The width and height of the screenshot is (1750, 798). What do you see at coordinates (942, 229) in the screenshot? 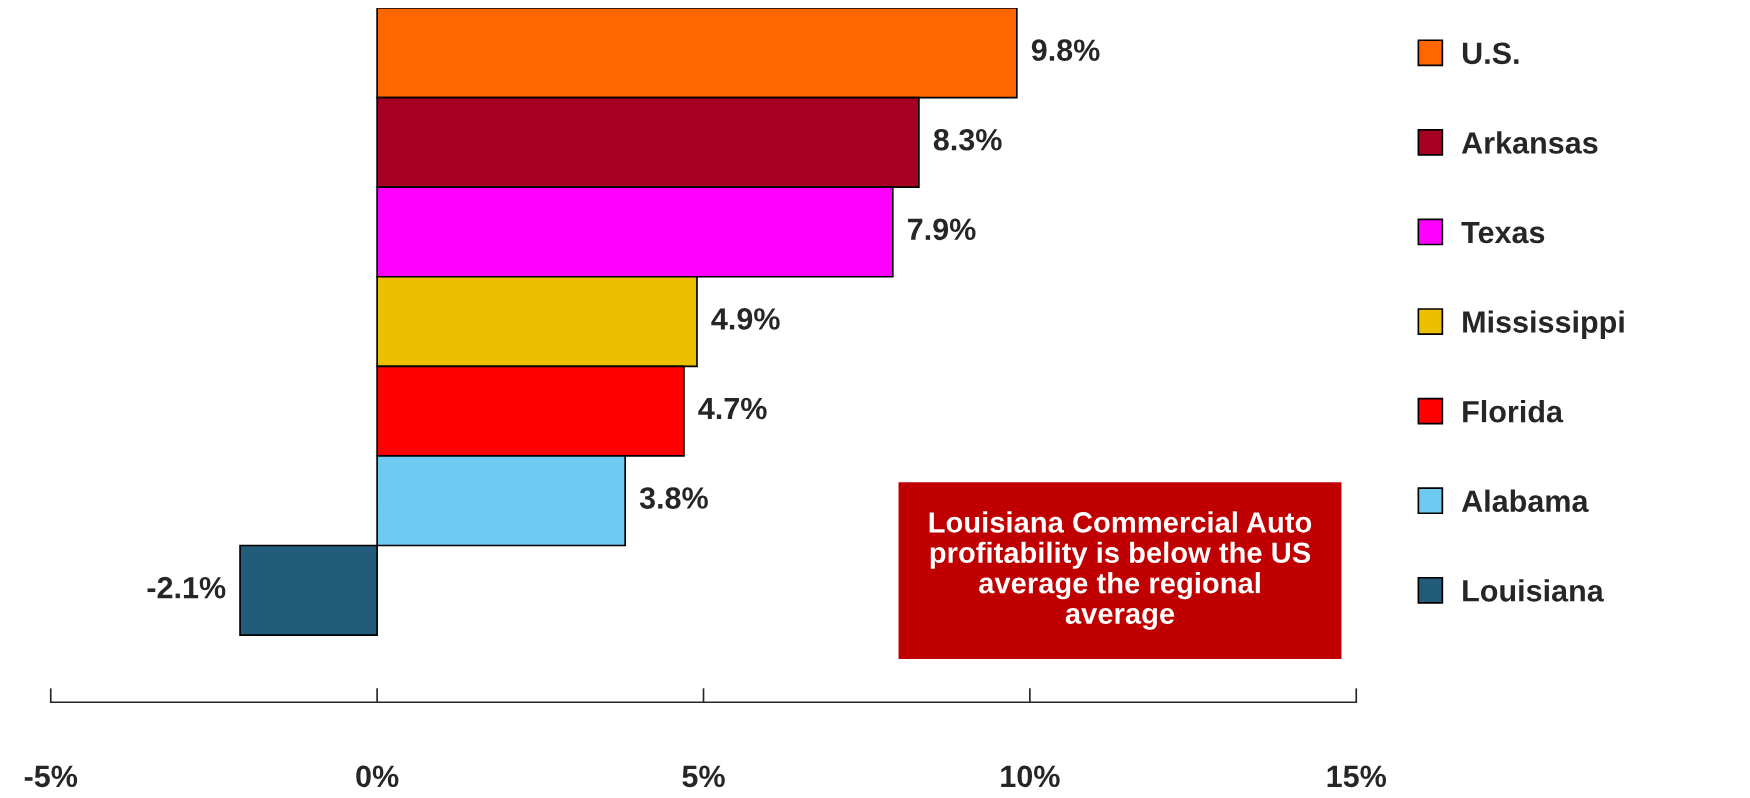
I see `data-label: 7.9%` at bounding box center [942, 229].